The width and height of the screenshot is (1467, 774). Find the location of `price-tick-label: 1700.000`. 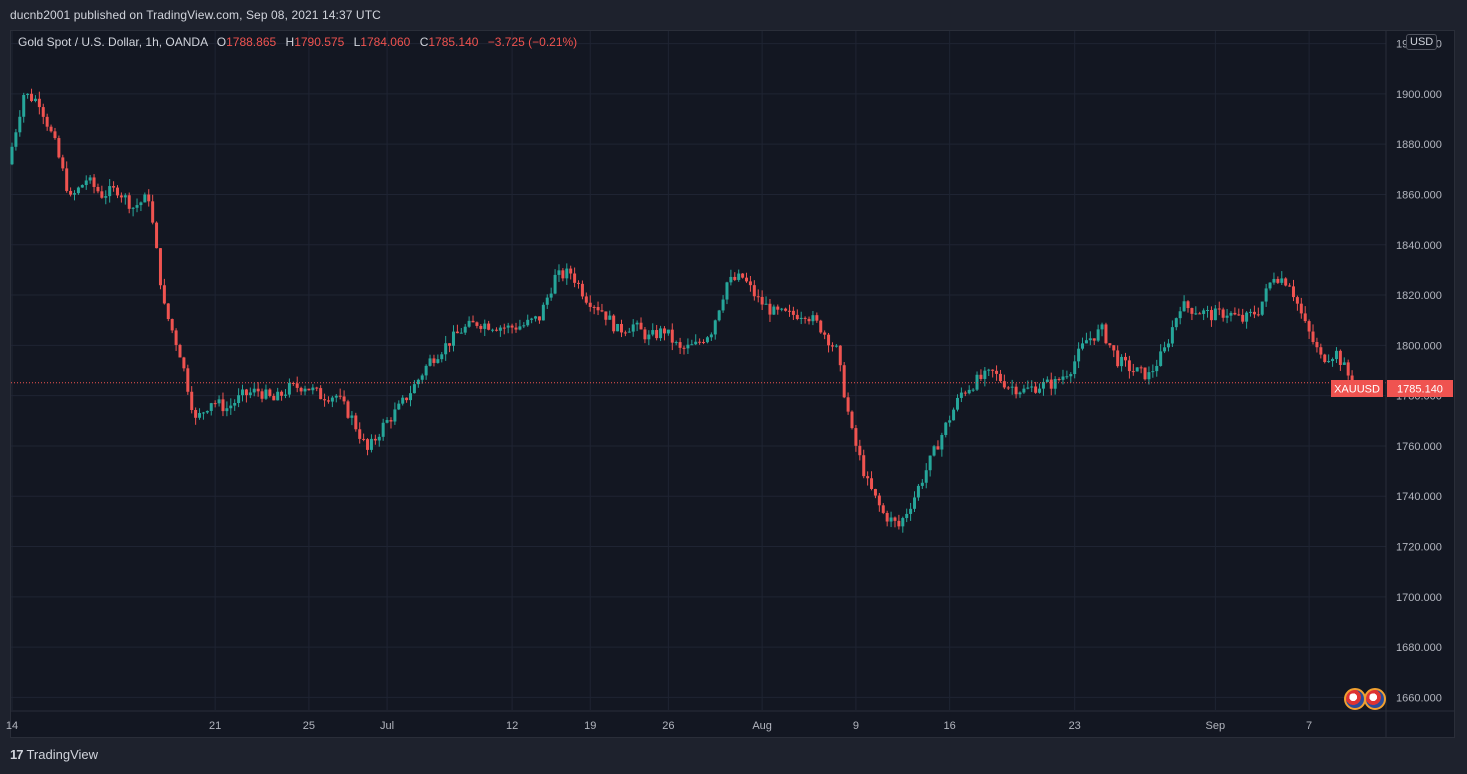

price-tick-label: 1700.000 is located at coordinates (1419, 598).